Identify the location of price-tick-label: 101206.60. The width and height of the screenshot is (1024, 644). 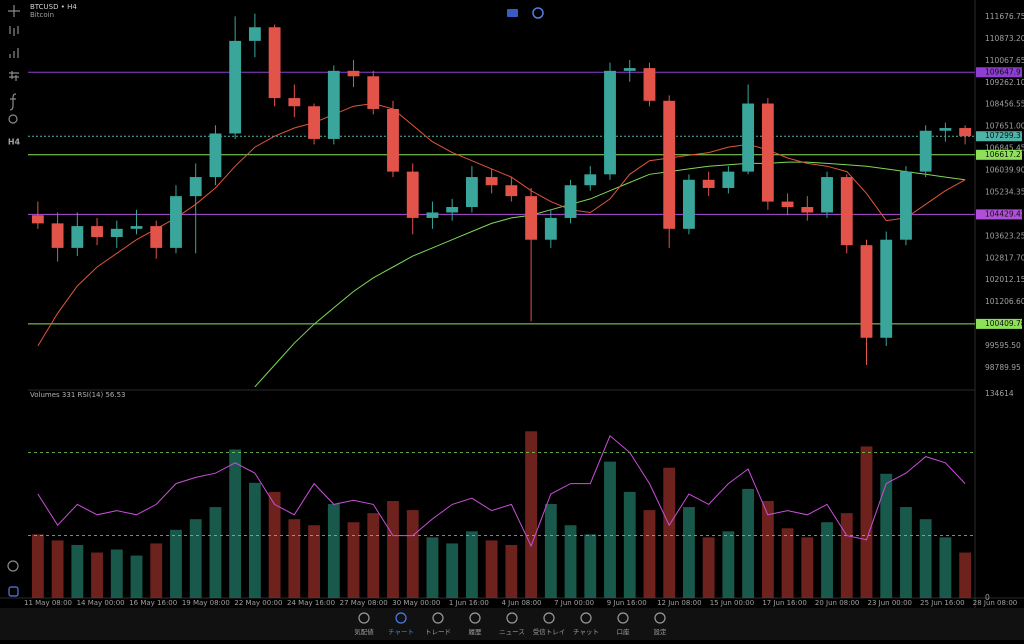
(1004, 301).